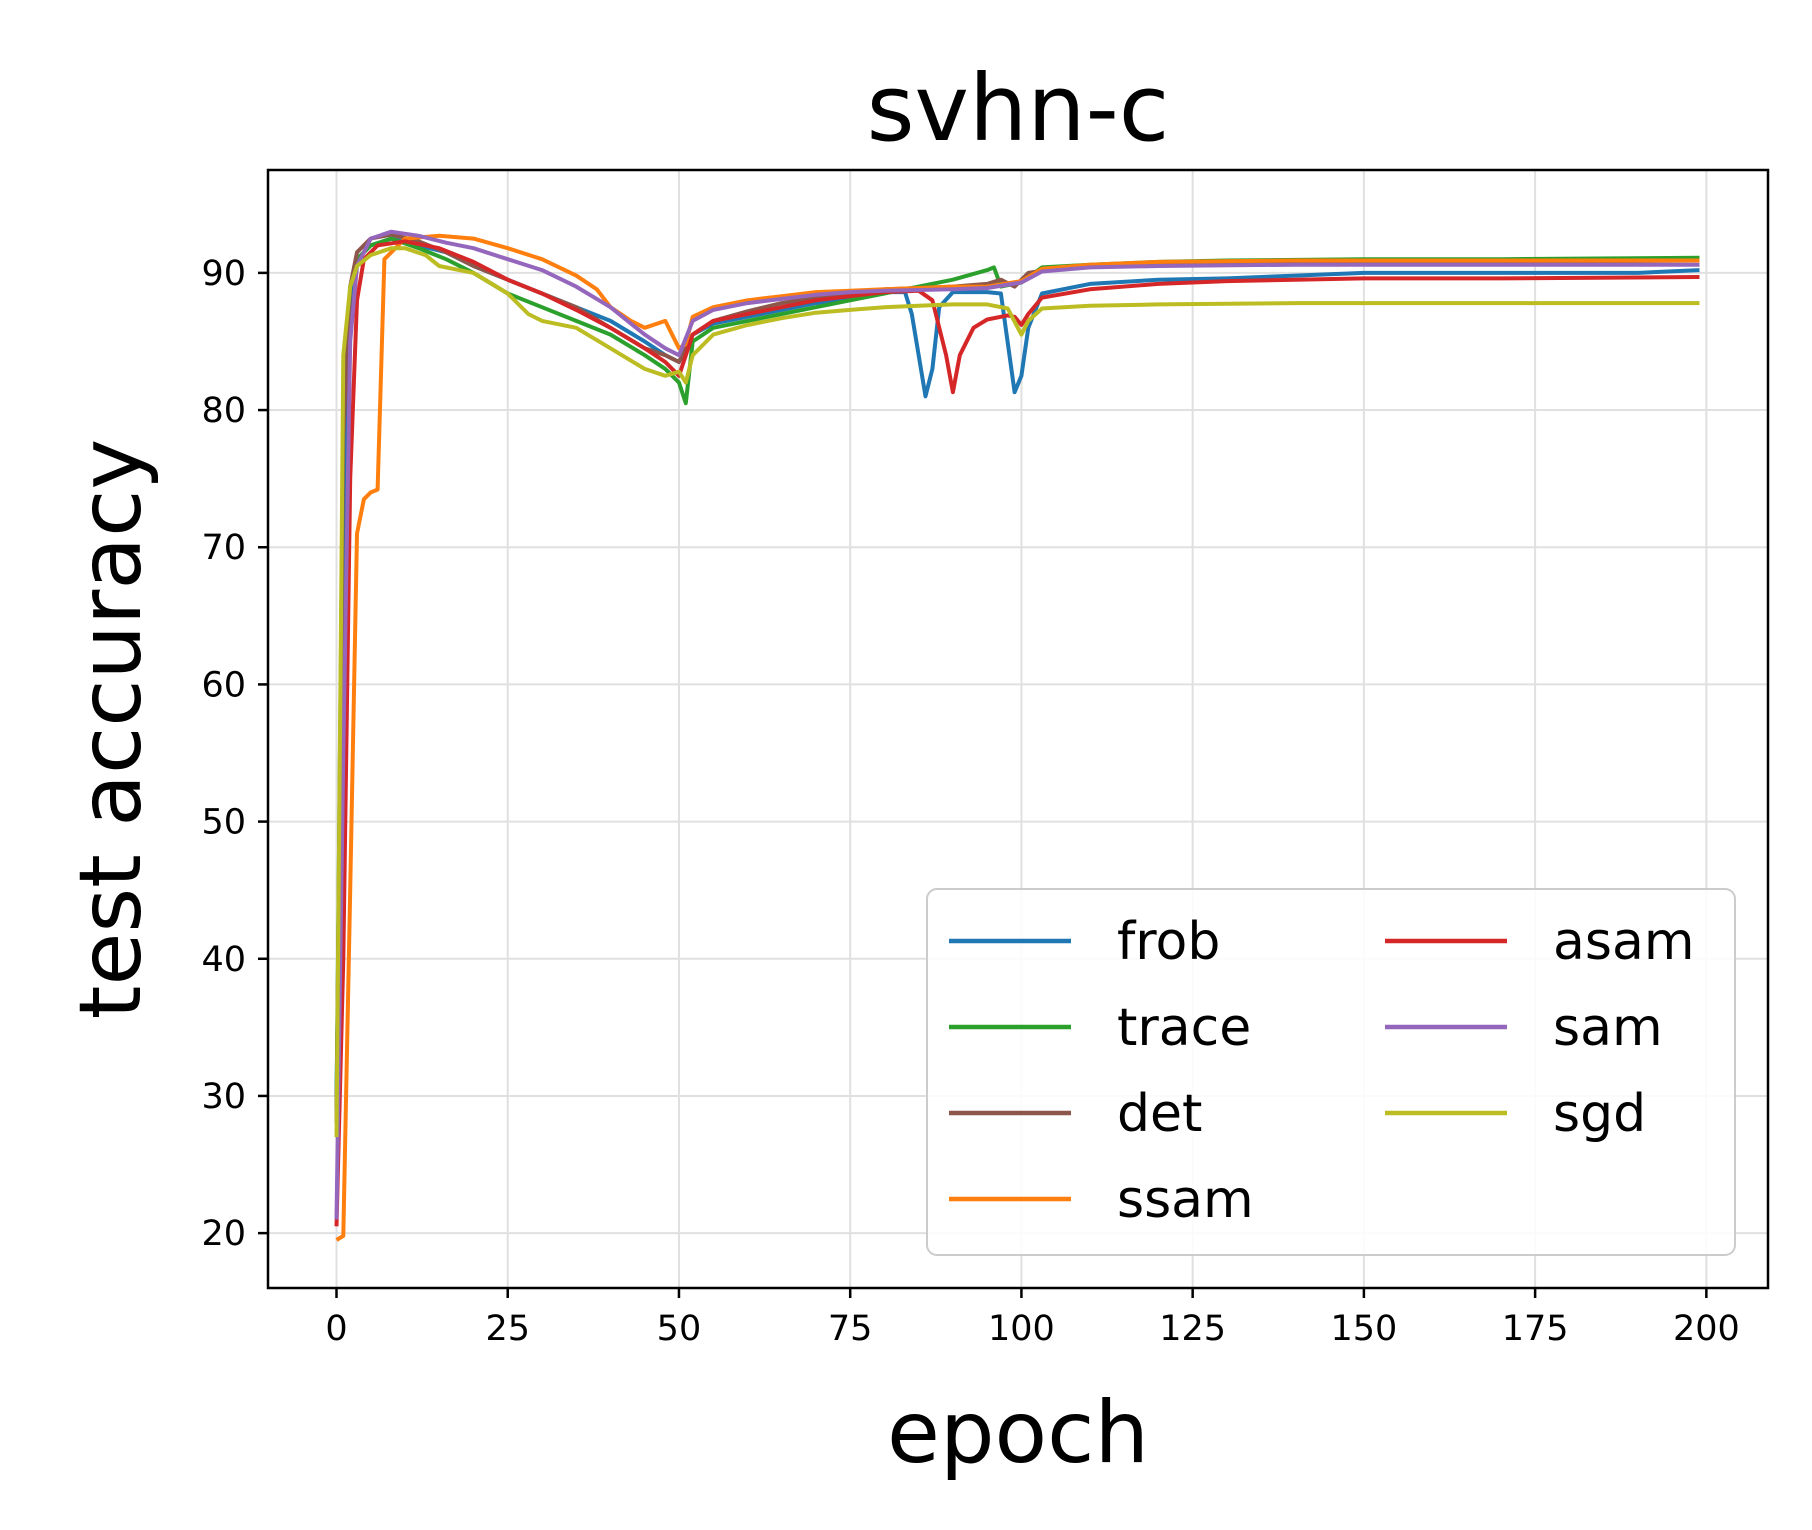 This screenshot has height=1530, width=1812. I want to click on x-axis-label: epoch, so click(1018, 1433).